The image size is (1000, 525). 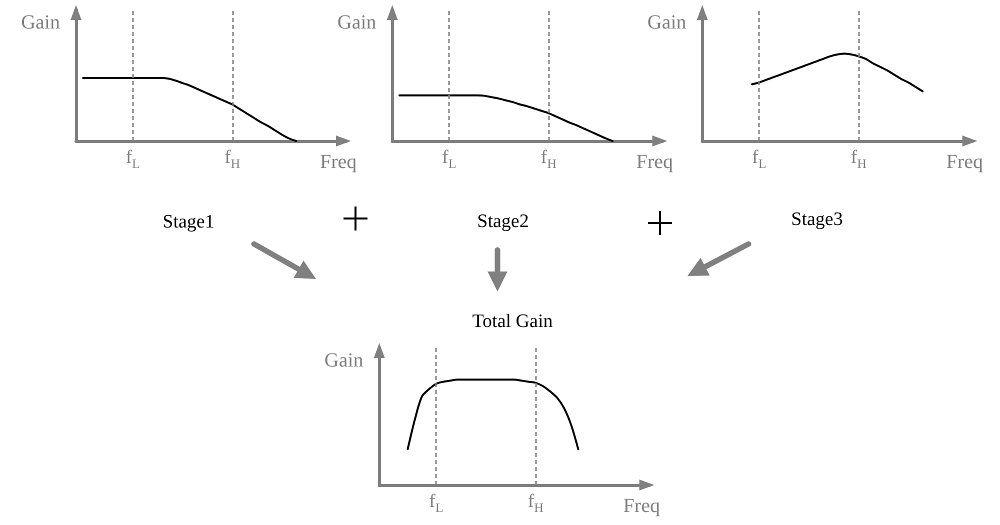 What do you see at coordinates (188, 222) in the screenshot?
I see `text: Stage1` at bounding box center [188, 222].